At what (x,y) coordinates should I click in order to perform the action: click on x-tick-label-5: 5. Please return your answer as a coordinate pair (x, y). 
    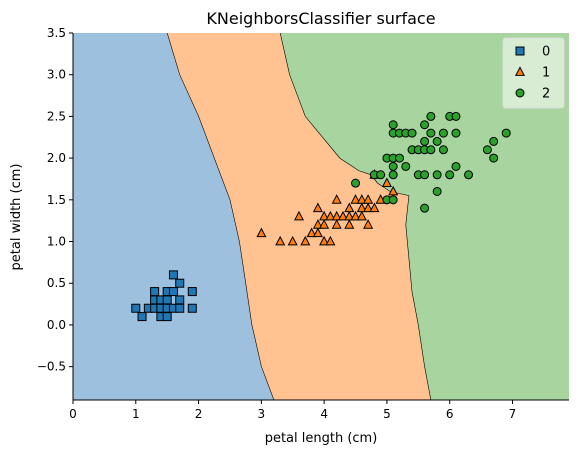
    Looking at the image, I should click on (387, 414).